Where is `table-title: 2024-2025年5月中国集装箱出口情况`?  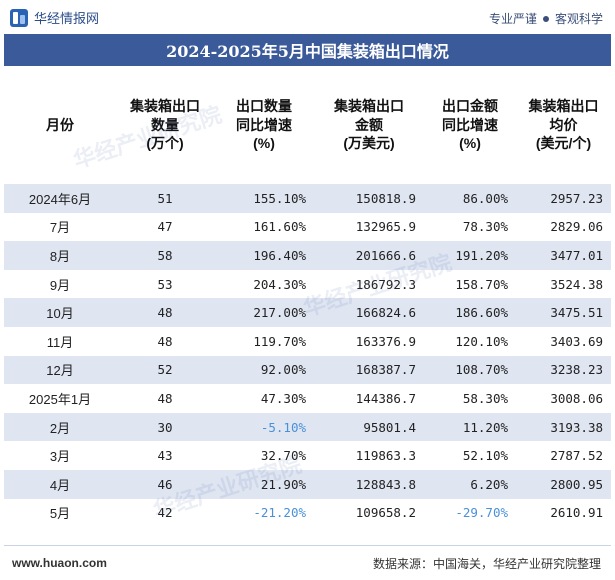
table-title: 2024-2025年5月中国集装箱出口情况 is located at coordinates (307, 51).